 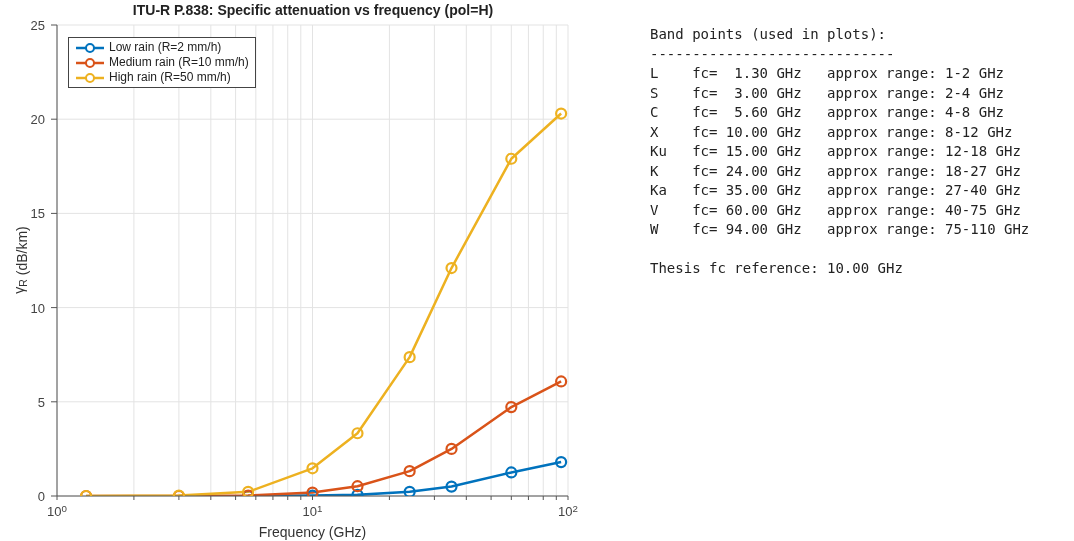 What do you see at coordinates (568, 511) in the screenshot?
I see `x-tick-label: 10$^{2}$` at bounding box center [568, 511].